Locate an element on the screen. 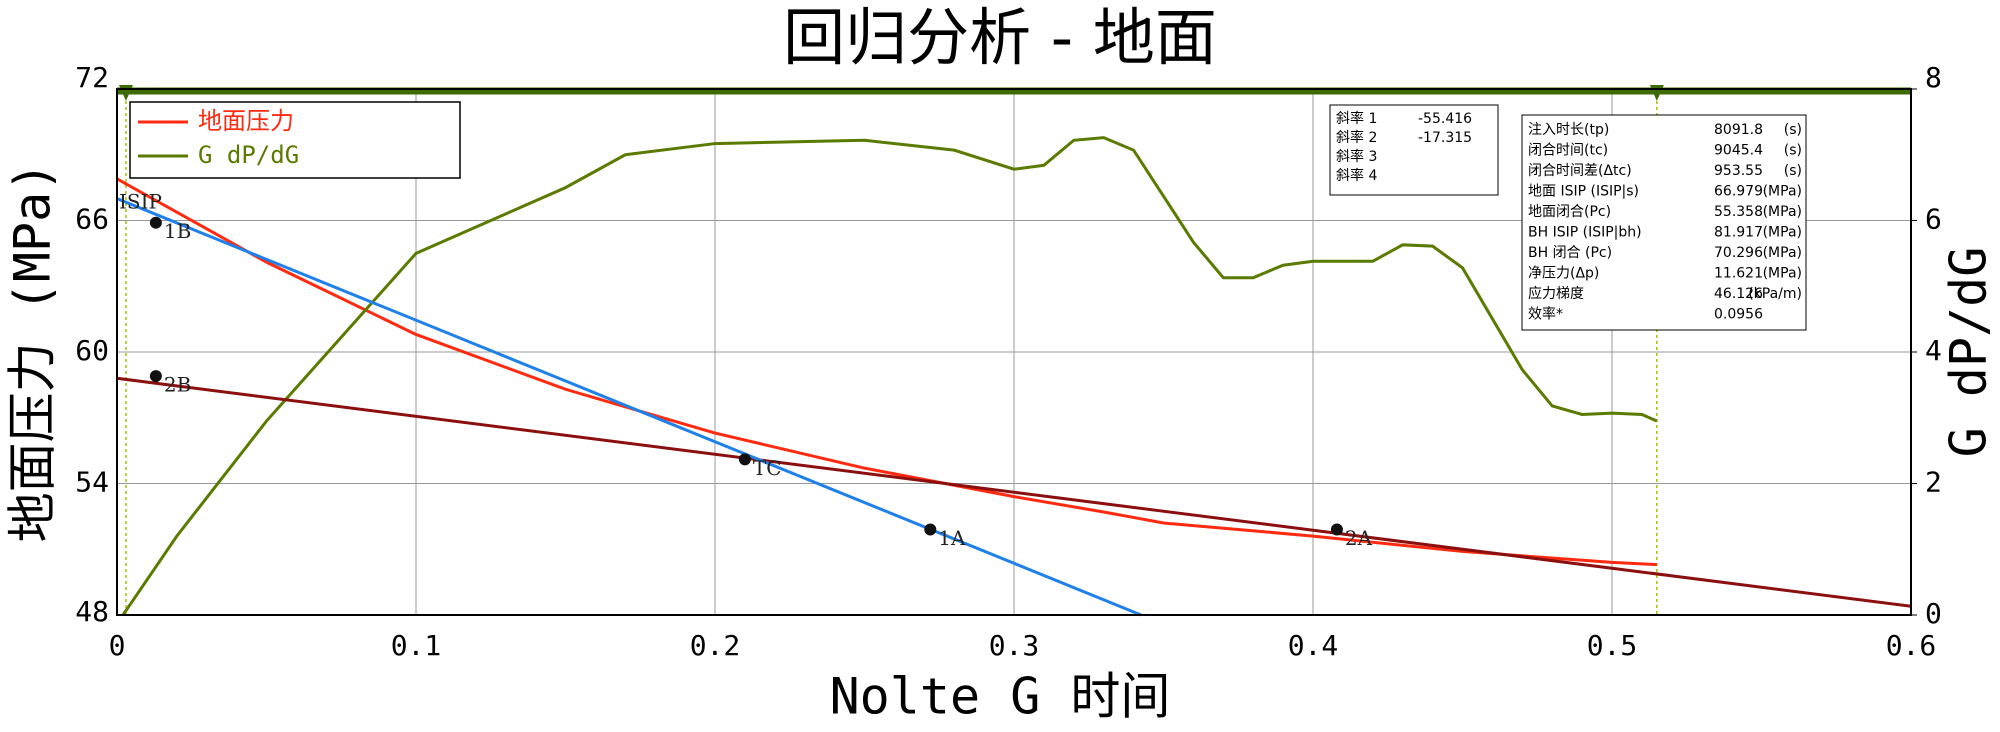  y2-tick-label: 6 is located at coordinates (1933, 219).